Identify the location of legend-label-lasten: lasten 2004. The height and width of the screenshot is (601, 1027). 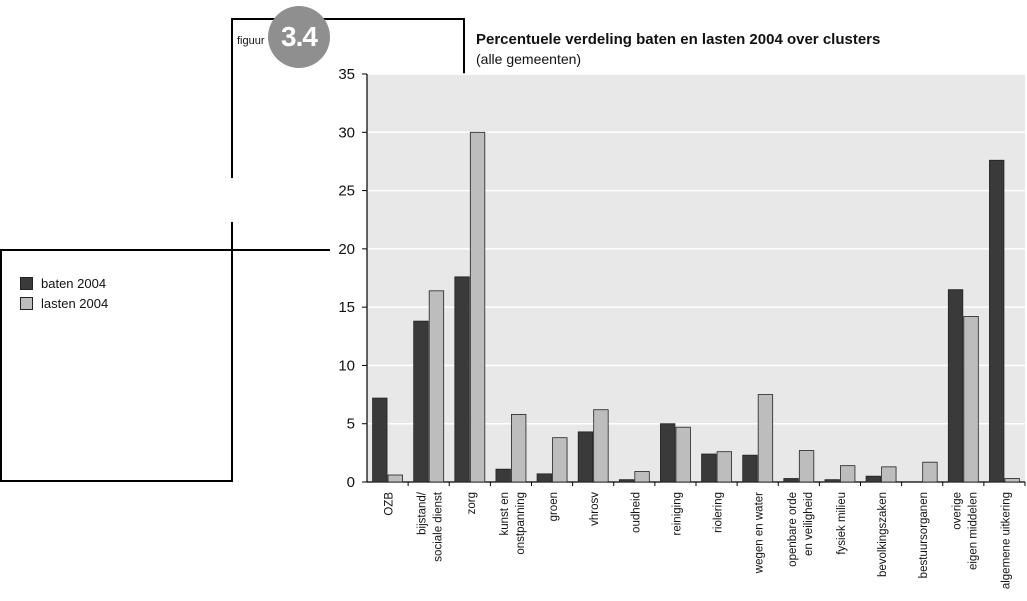
(75, 303).